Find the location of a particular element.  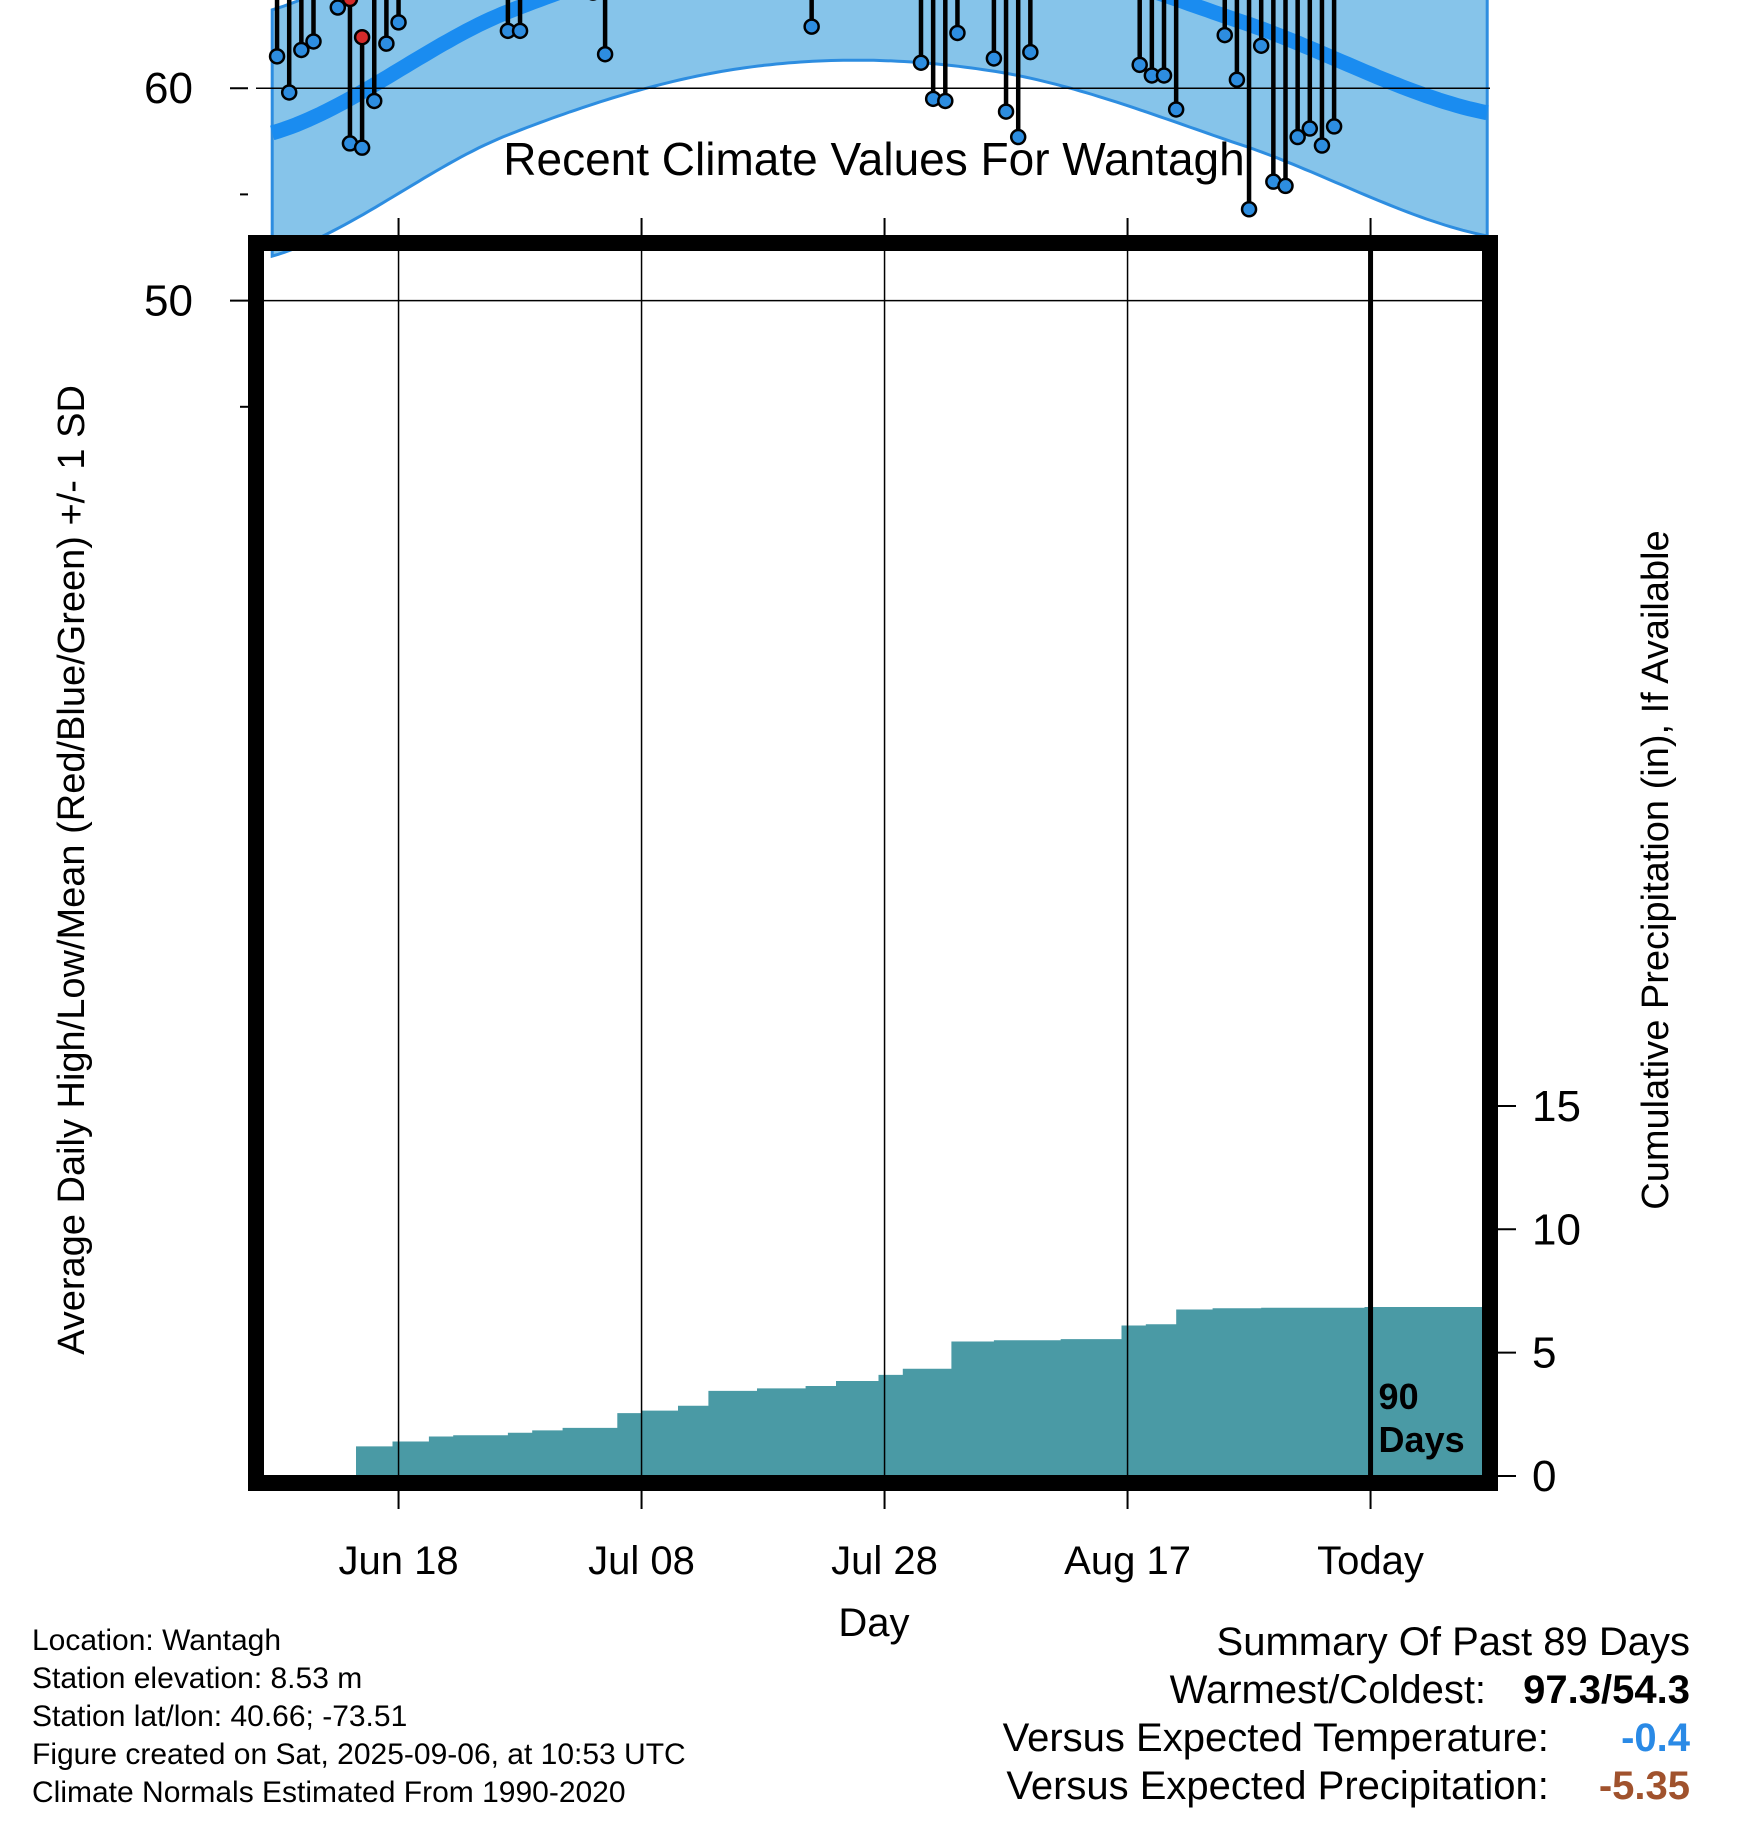

summary-precip-row: Versus Expected Precipitation: -5.35 is located at coordinates (1346, 1786).